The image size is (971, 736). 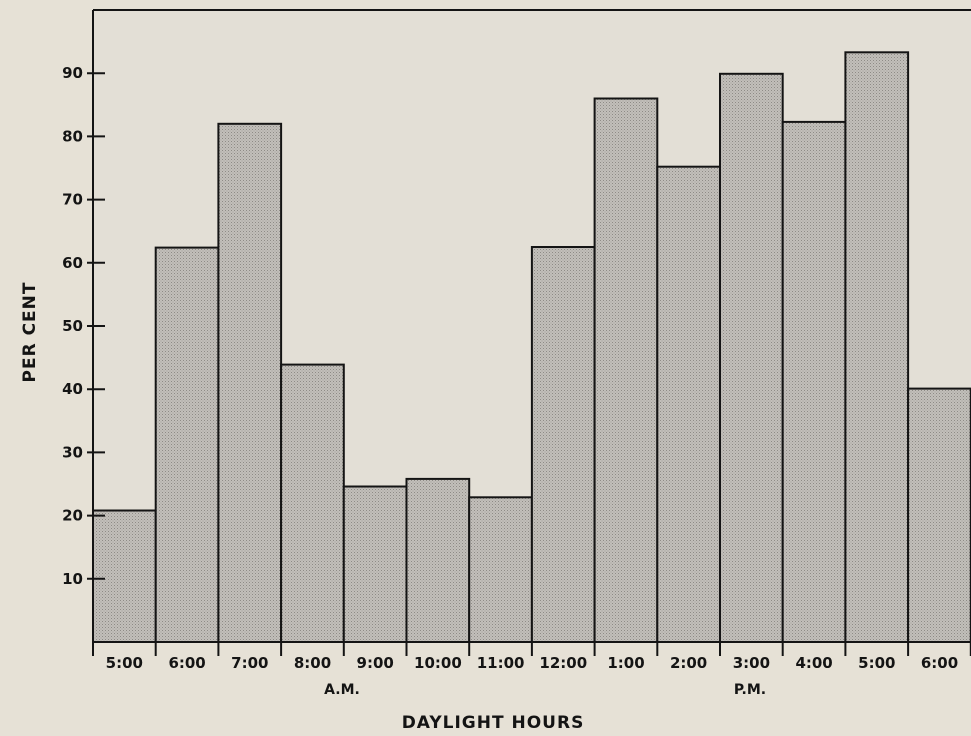 What do you see at coordinates (751, 663) in the screenshot?
I see `x-tick-label-10: 3:00` at bounding box center [751, 663].